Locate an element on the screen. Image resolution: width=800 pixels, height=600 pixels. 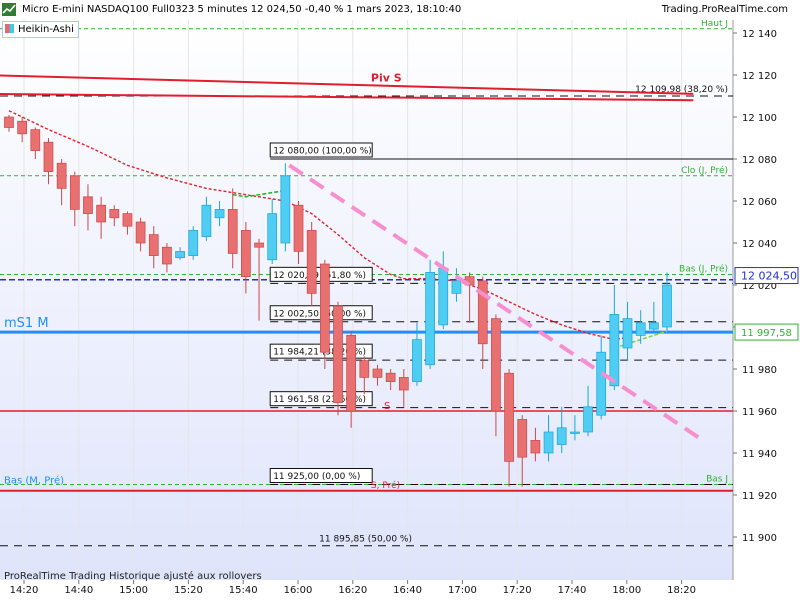
y-tick-label: 11 920 is located at coordinates (759, 496).